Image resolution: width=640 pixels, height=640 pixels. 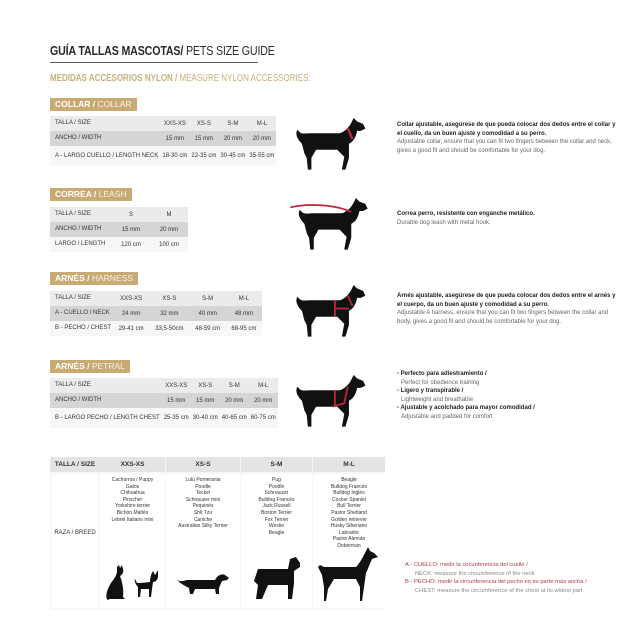 What do you see at coordinates (207, 328) in the screenshot?
I see `table-cell: 48-59 cm` at bounding box center [207, 328].